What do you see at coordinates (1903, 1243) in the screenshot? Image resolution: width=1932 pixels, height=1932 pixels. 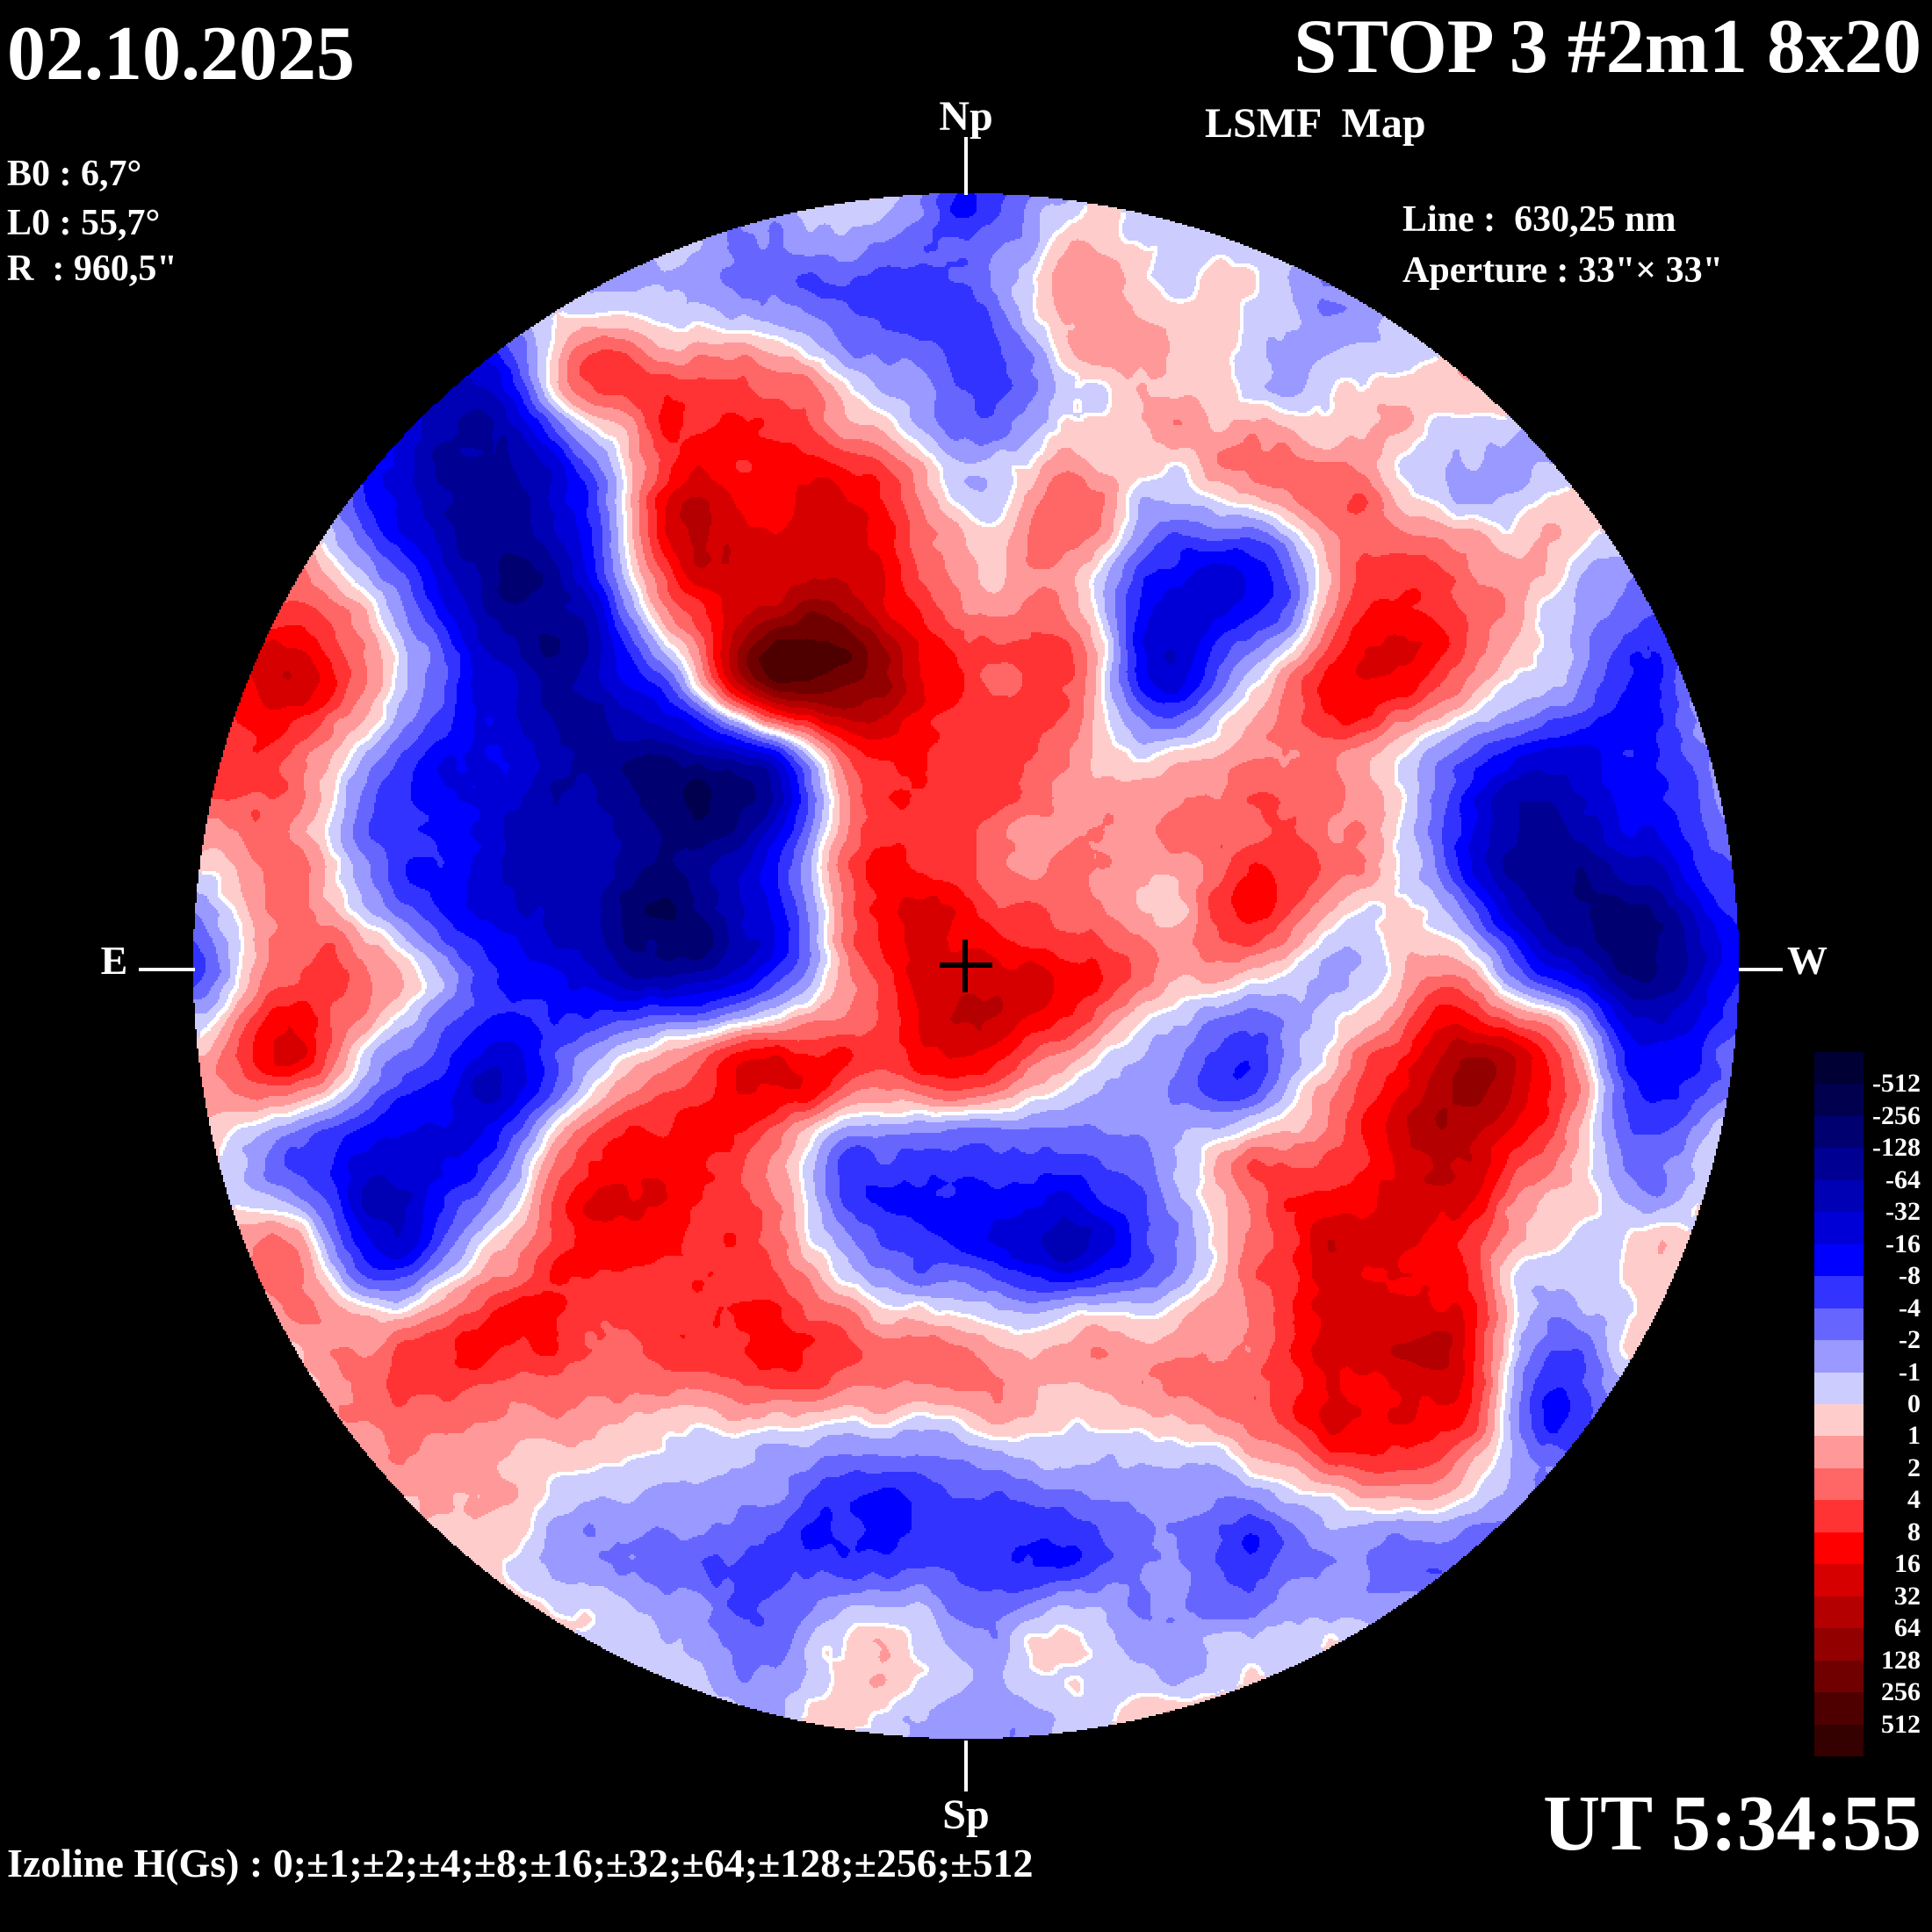 I see `colorbar-tick-label: -16` at bounding box center [1903, 1243].